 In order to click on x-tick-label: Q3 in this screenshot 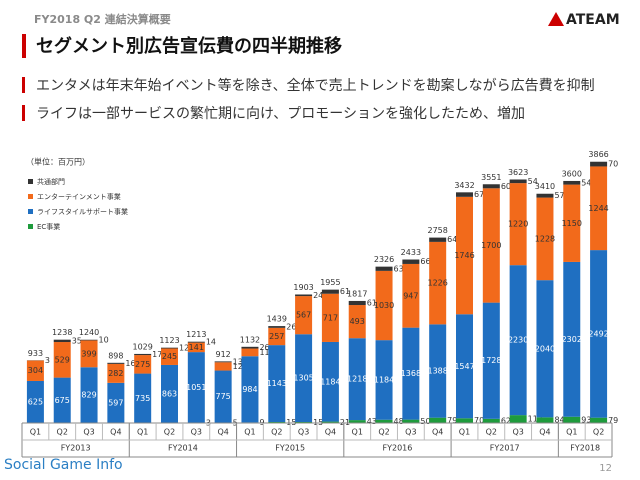, I will do `click(517, 432)`.